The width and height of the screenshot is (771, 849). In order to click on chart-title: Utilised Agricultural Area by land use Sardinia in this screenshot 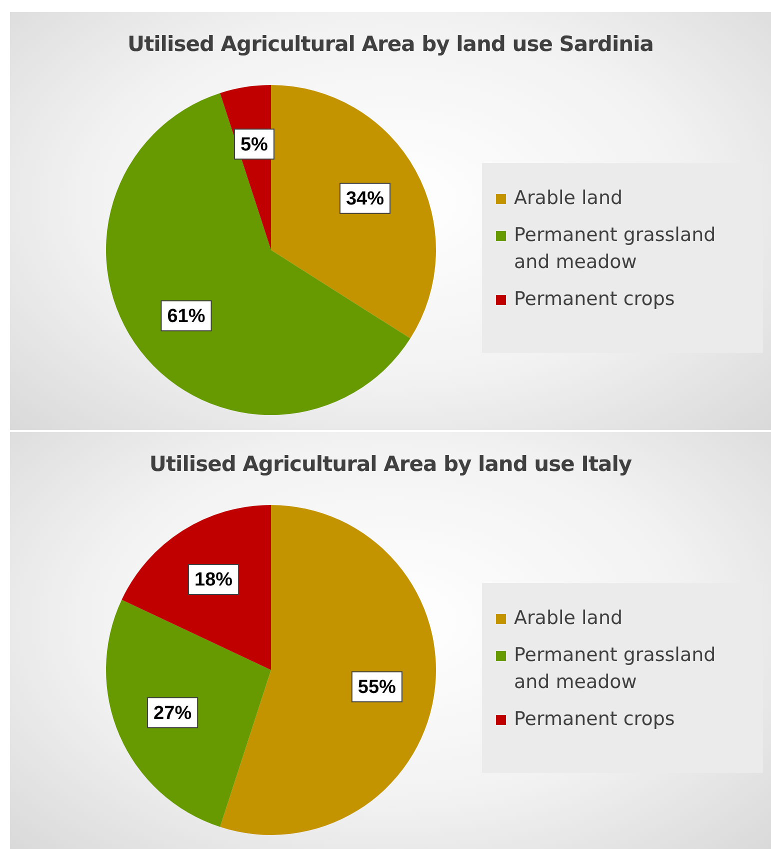, I will do `click(390, 44)`.